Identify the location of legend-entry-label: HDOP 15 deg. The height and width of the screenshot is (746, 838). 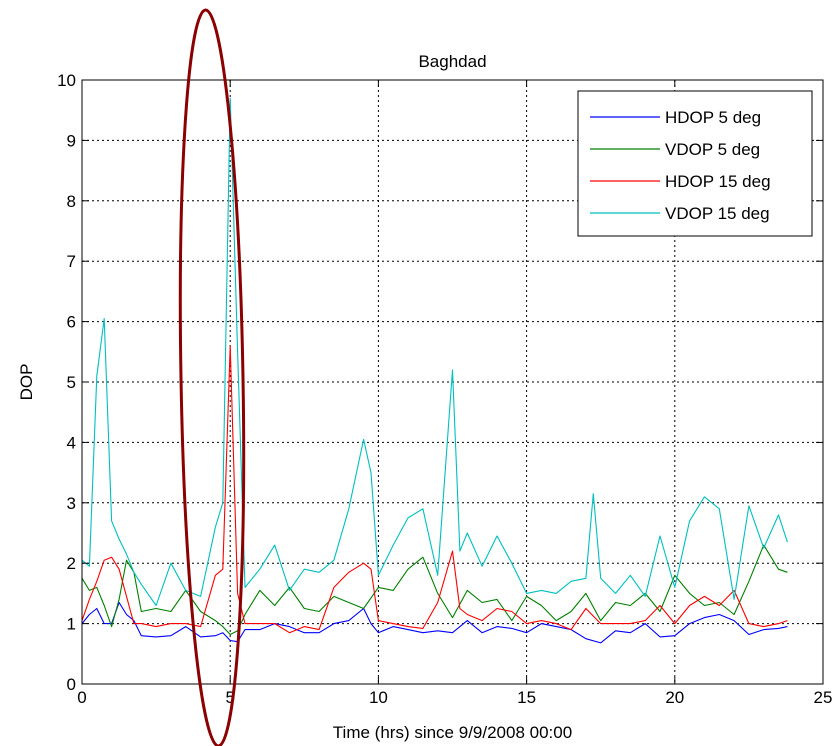
(718, 181).